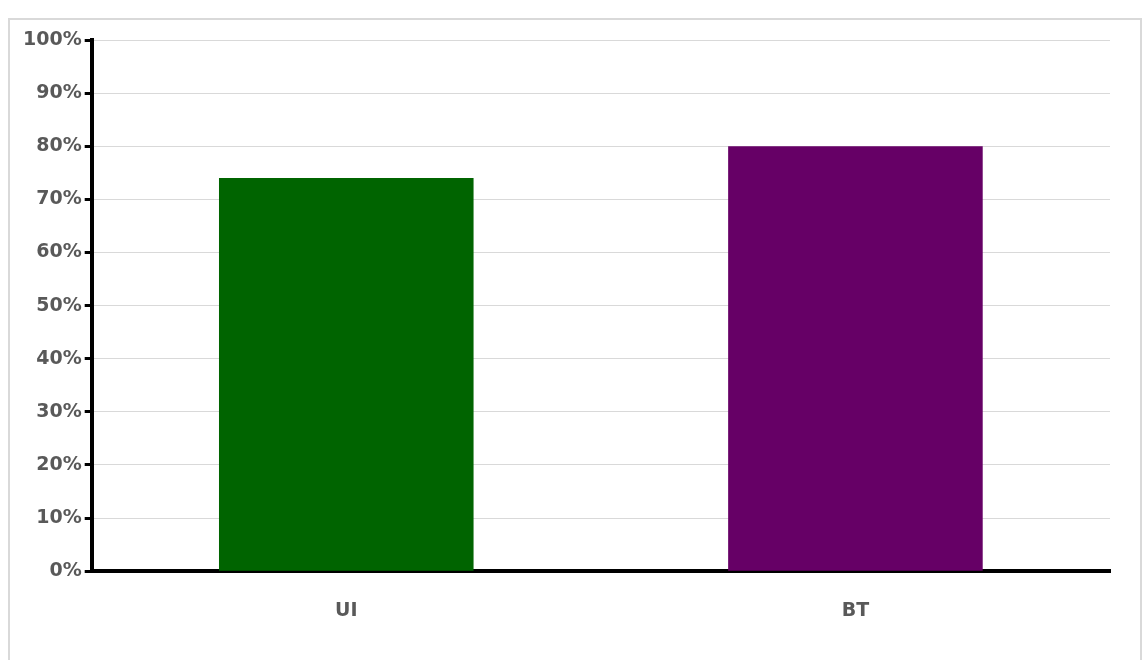 This screenshot has width=1146, height=661. Describe the element at coordinates (855, 608) in the screenshot. I see `x-tick-label: BT` at that location.